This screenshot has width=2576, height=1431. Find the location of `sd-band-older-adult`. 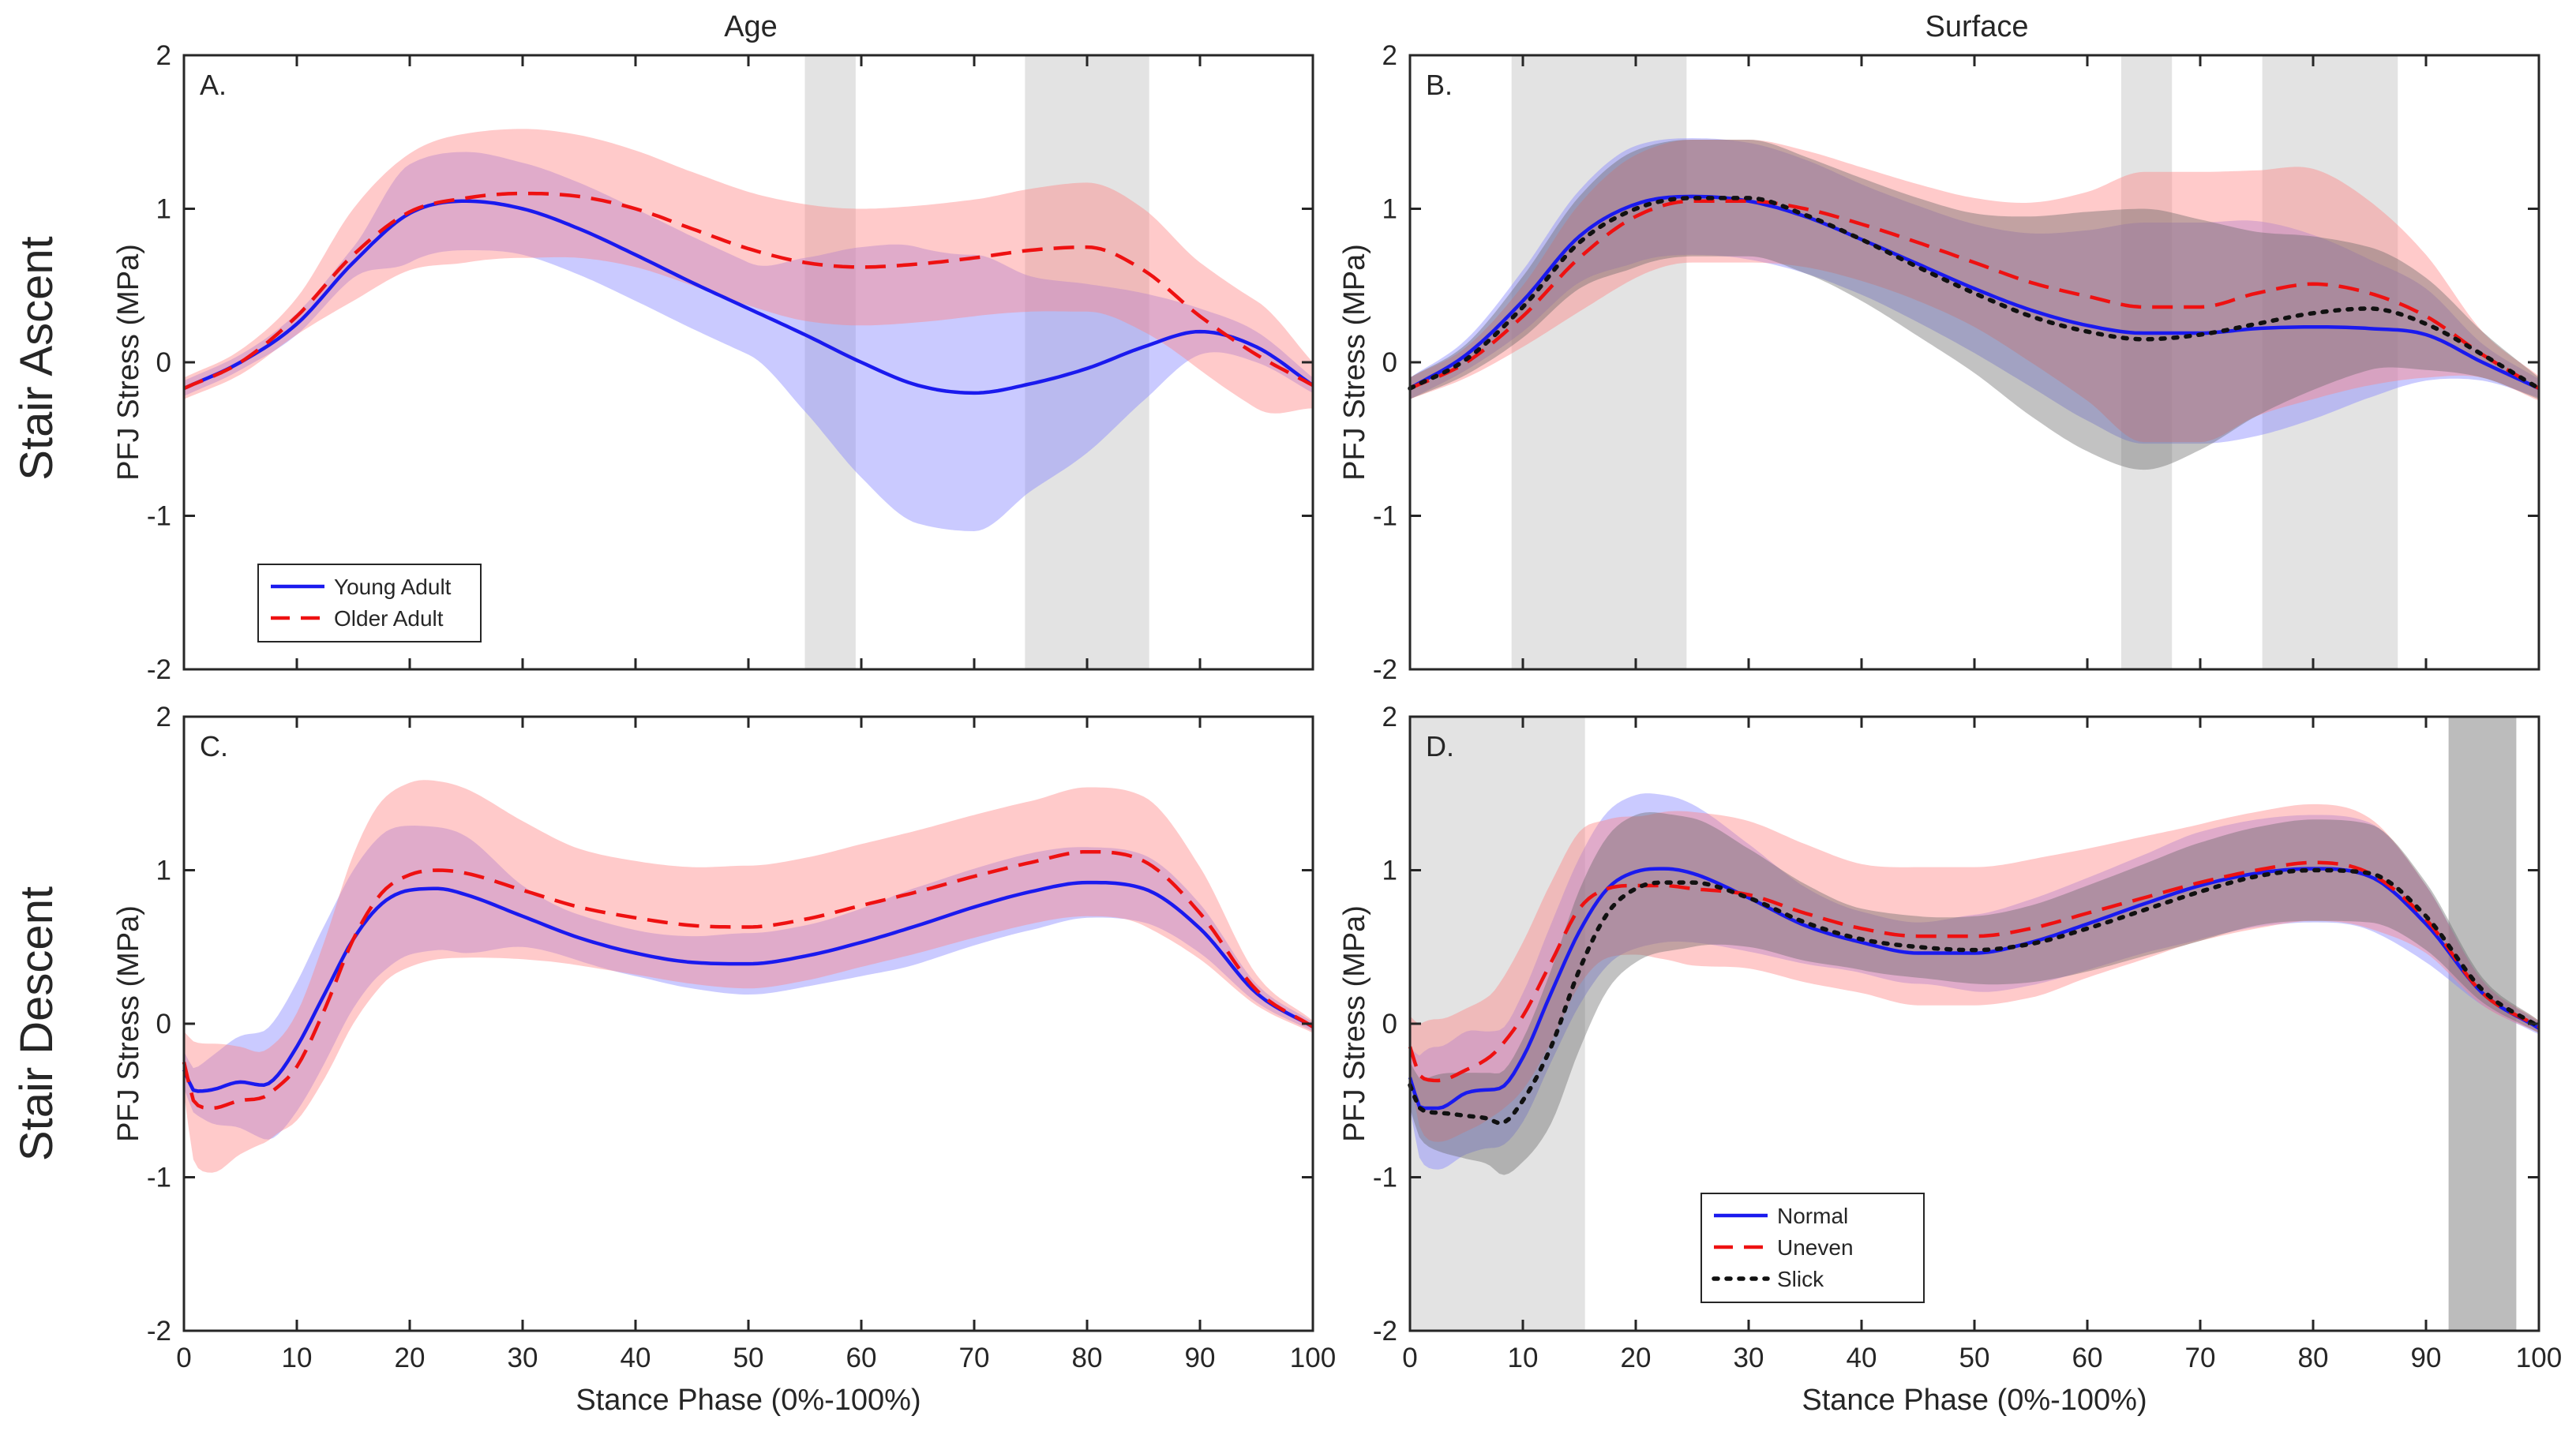

sd-band-older-adult is located at coordinates (748, 976).